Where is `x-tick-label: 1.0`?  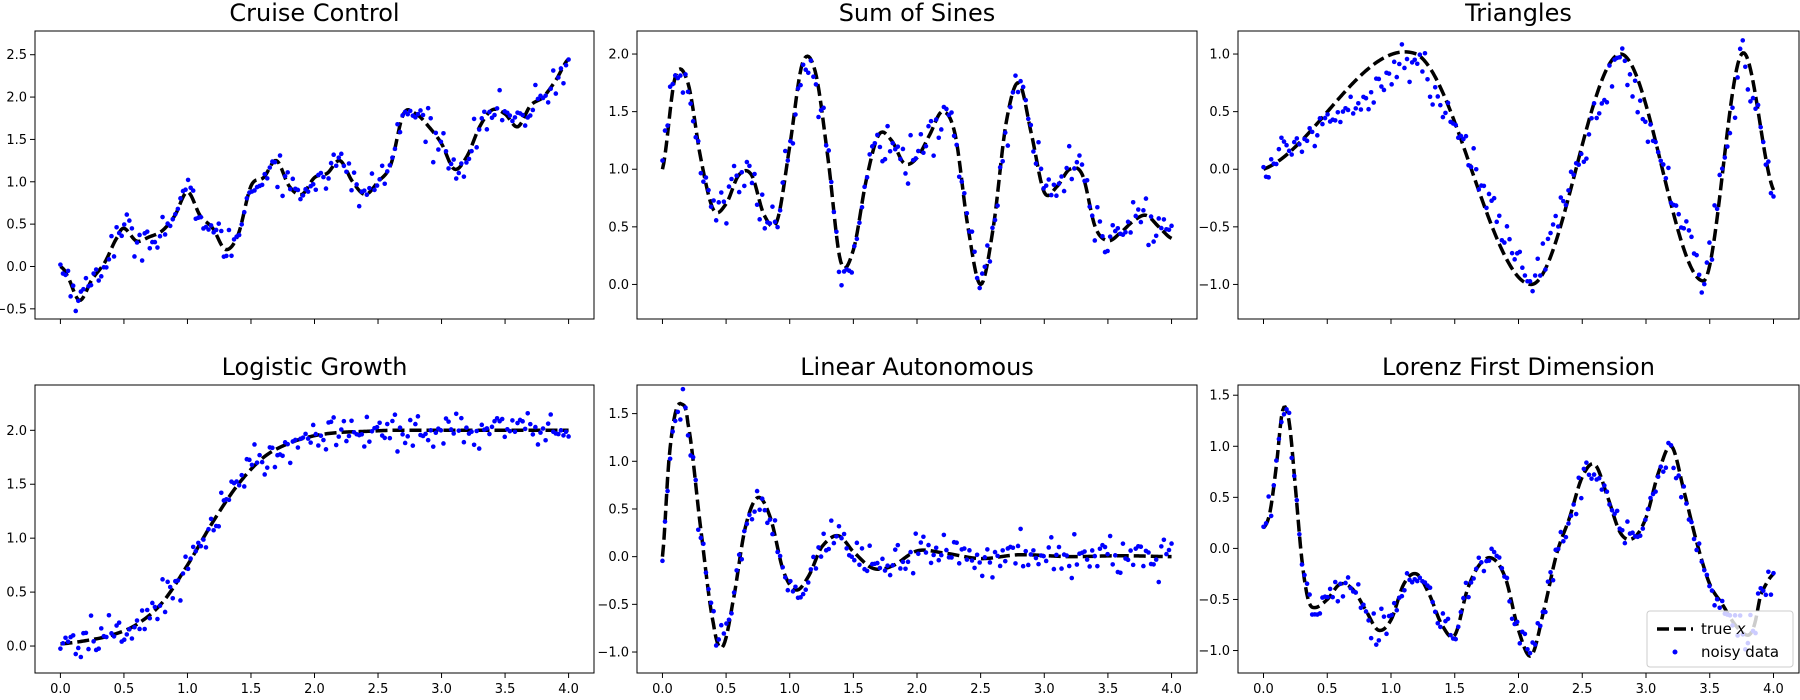
x-tick-label: 1.0 is located at coordinates (187, 689).